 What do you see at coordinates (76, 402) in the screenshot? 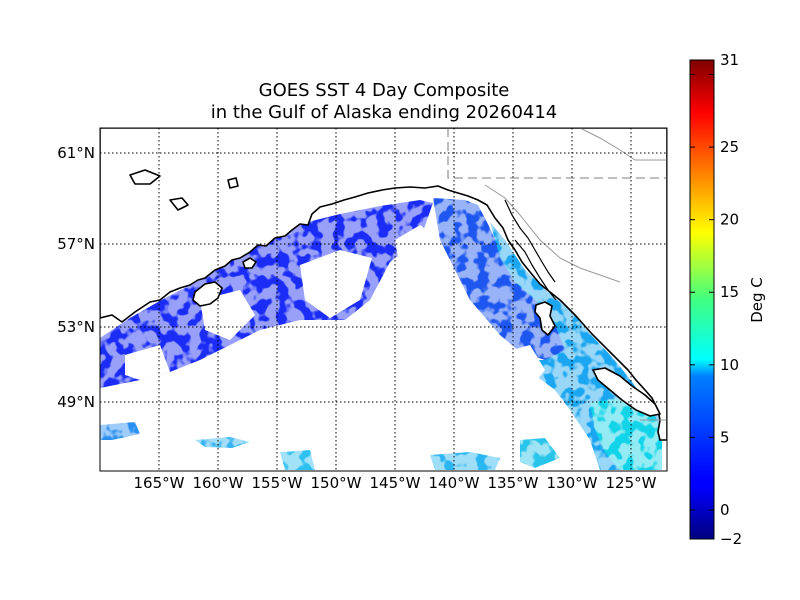
I see `lat-label-49N: 49°N` at bounding box center [76, 402].